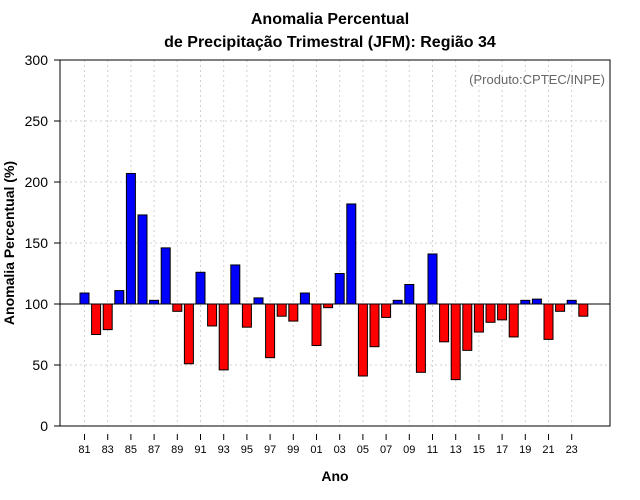  Describe the element at coordinates (44, 426) in the screenshot. I see `y-tick-label: 0` at that location.